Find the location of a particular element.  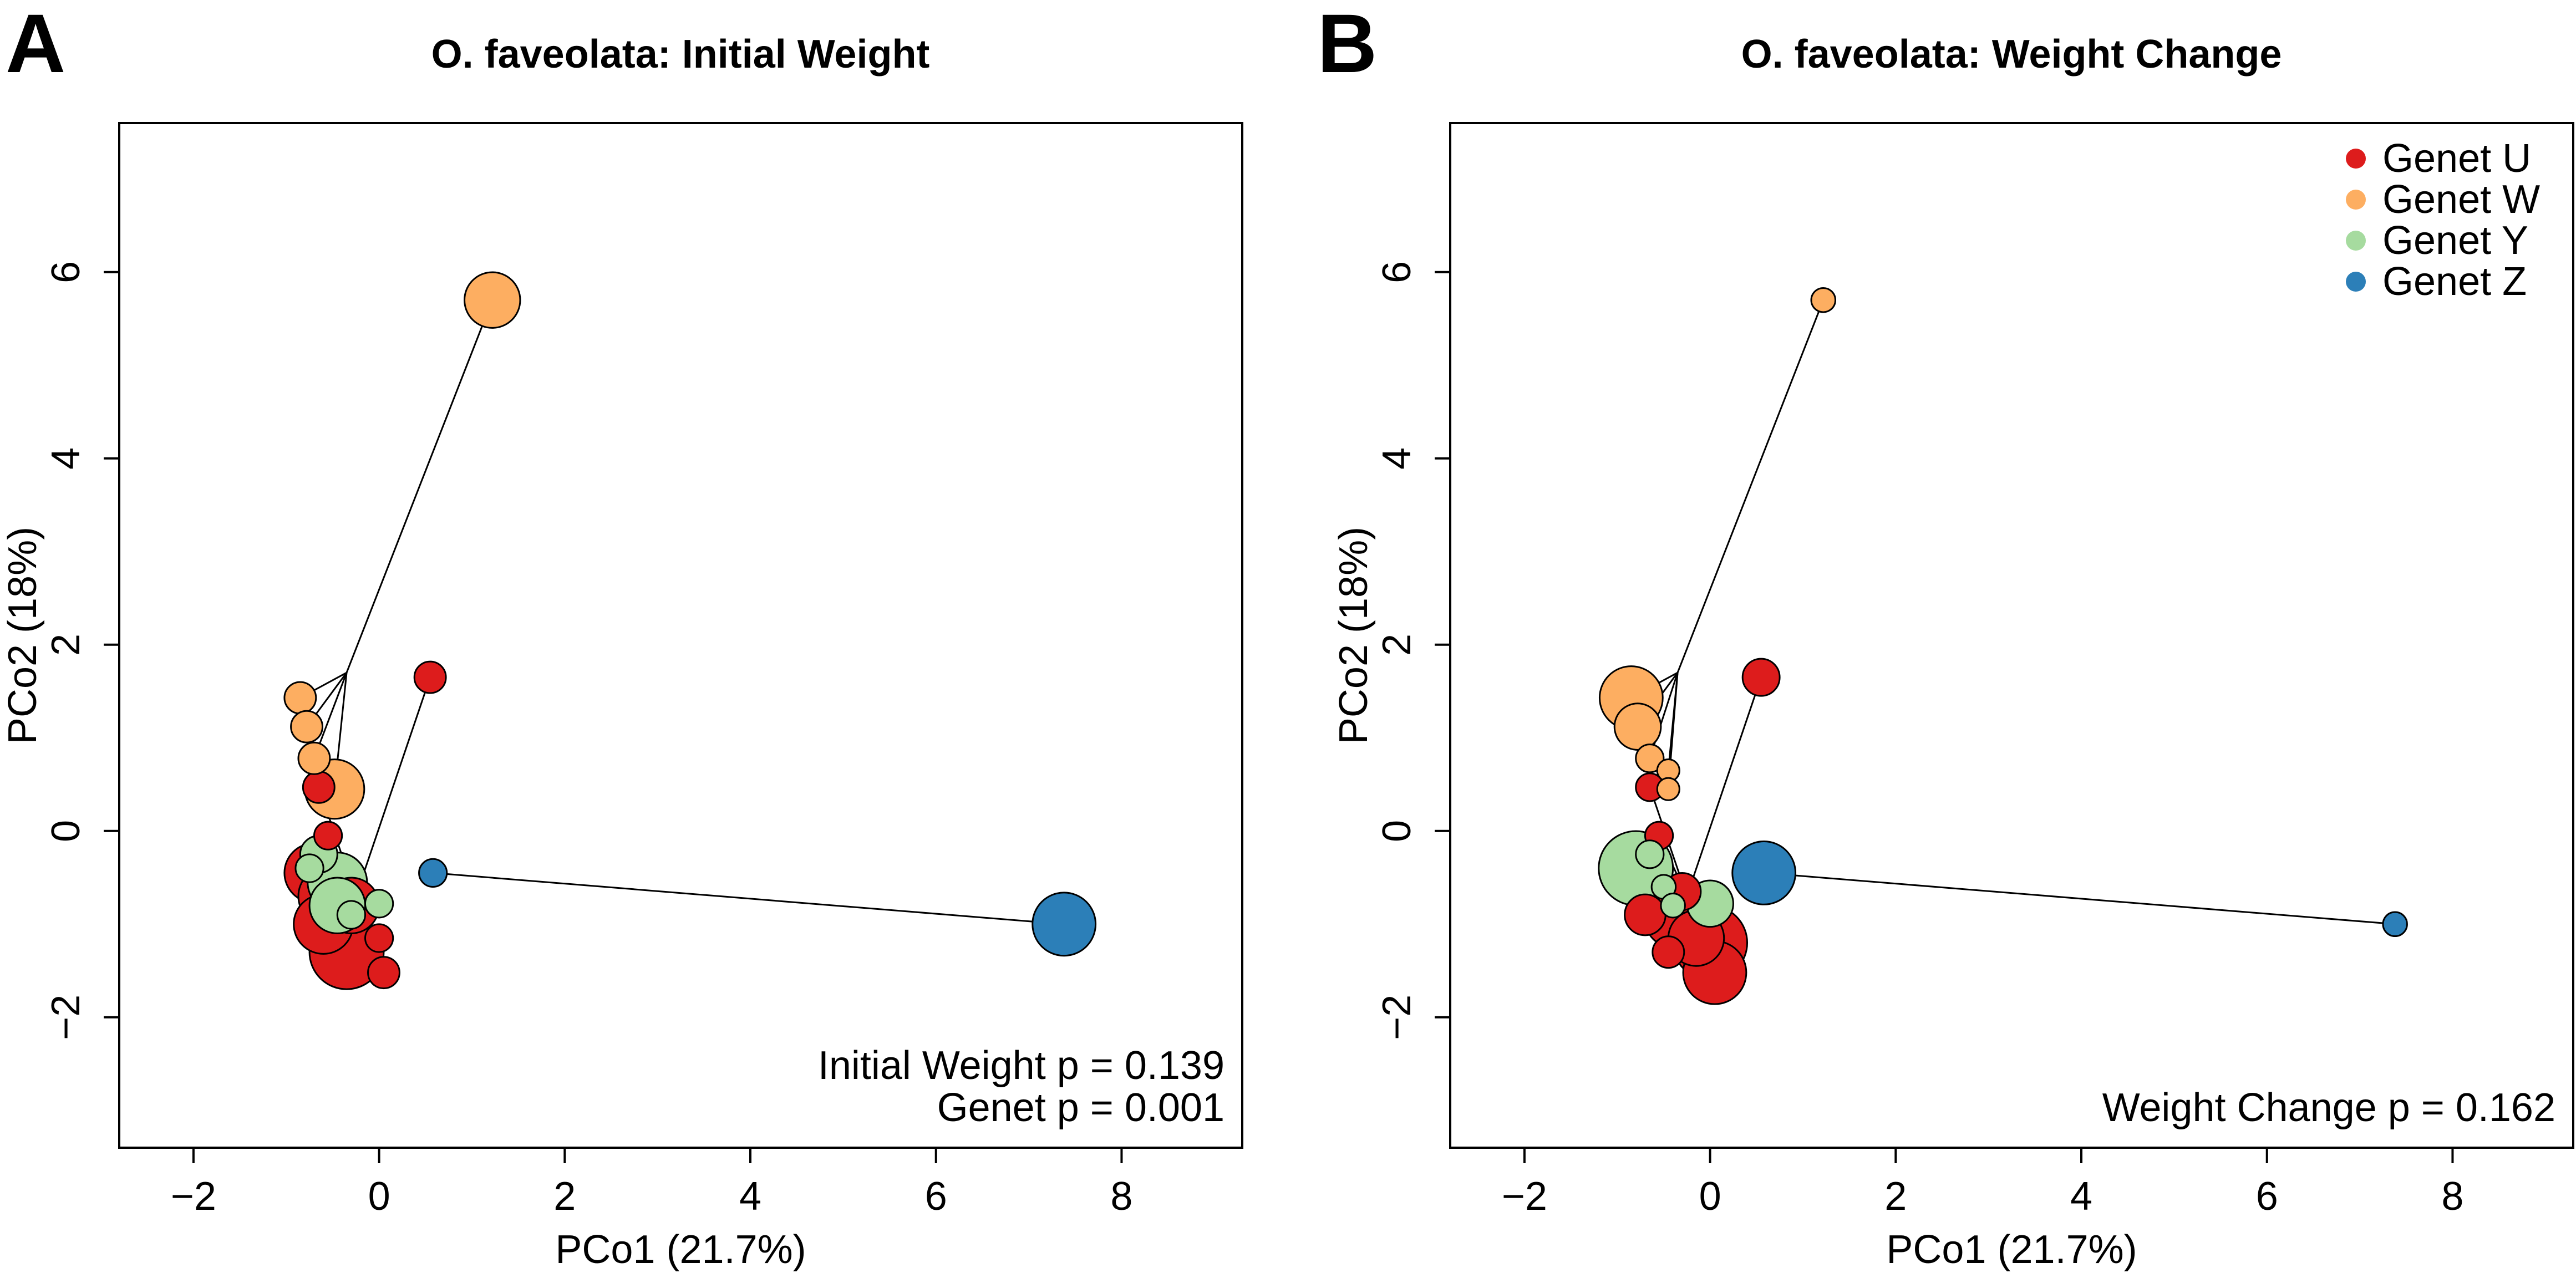

legend-label: Genet U is located at coordinates (2456, 158).